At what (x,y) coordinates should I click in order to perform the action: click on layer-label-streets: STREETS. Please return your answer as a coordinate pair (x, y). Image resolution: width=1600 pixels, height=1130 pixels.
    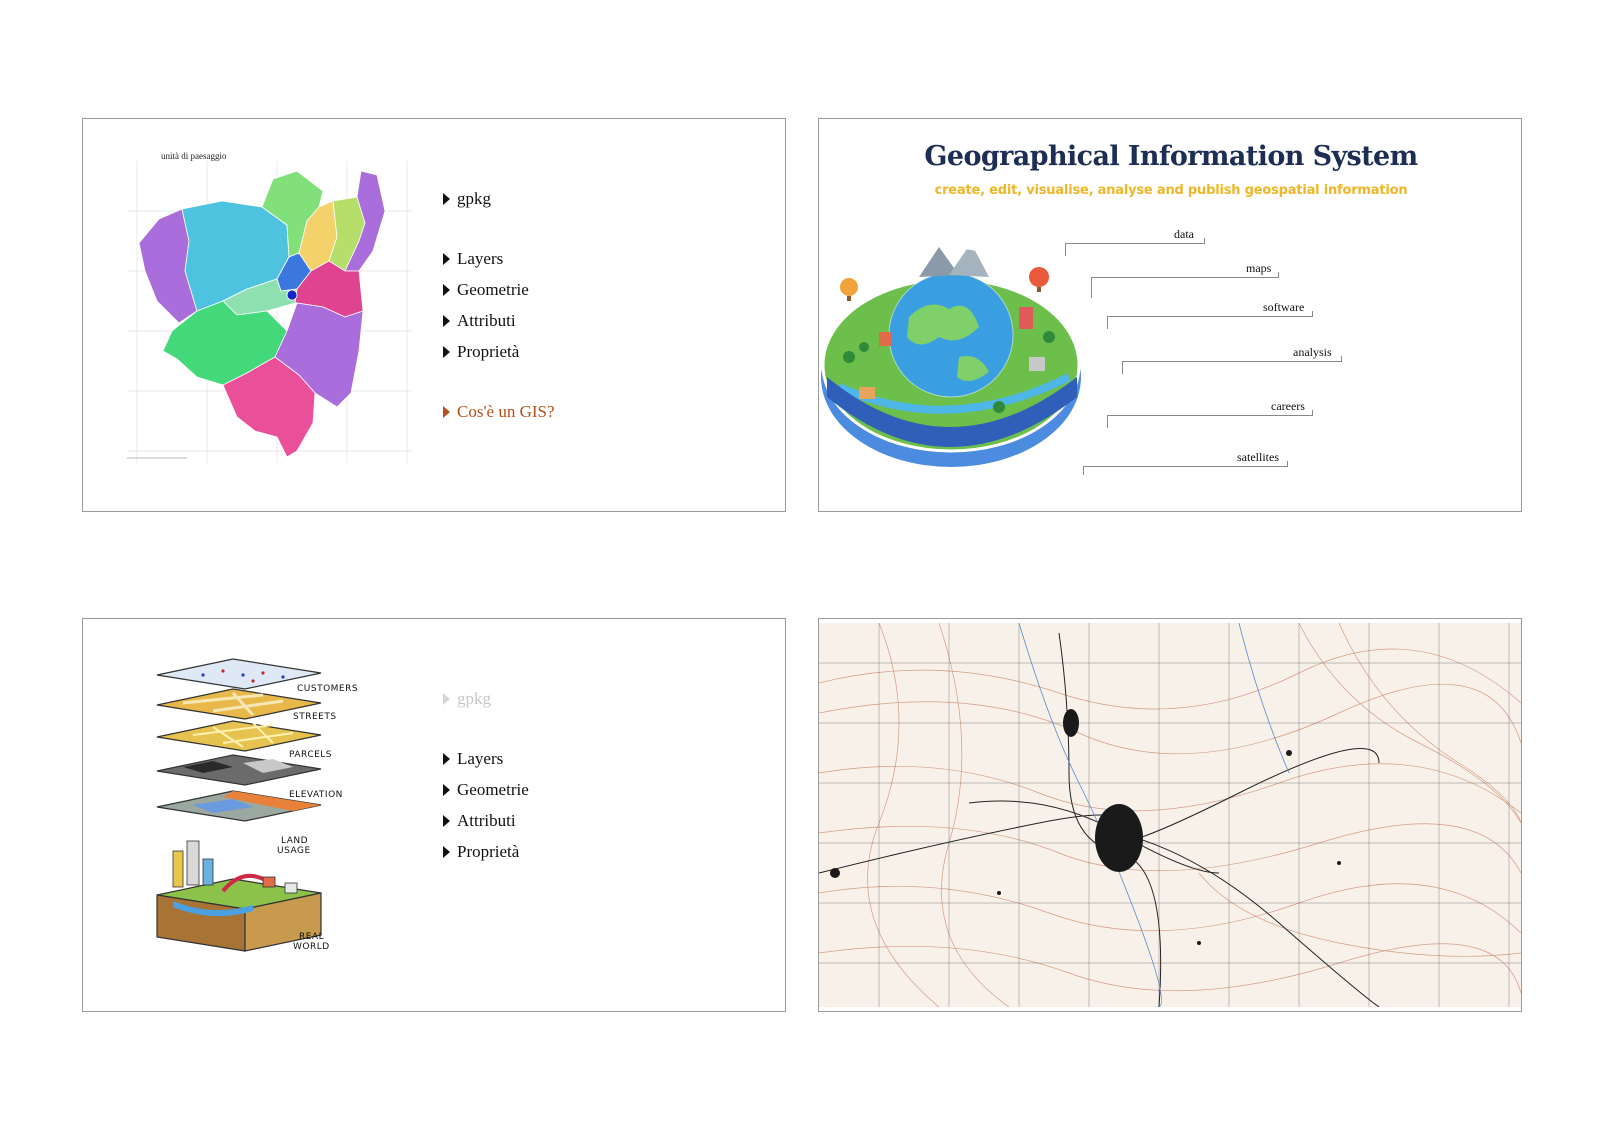
    Looking at the image, I should click on (315, 717).